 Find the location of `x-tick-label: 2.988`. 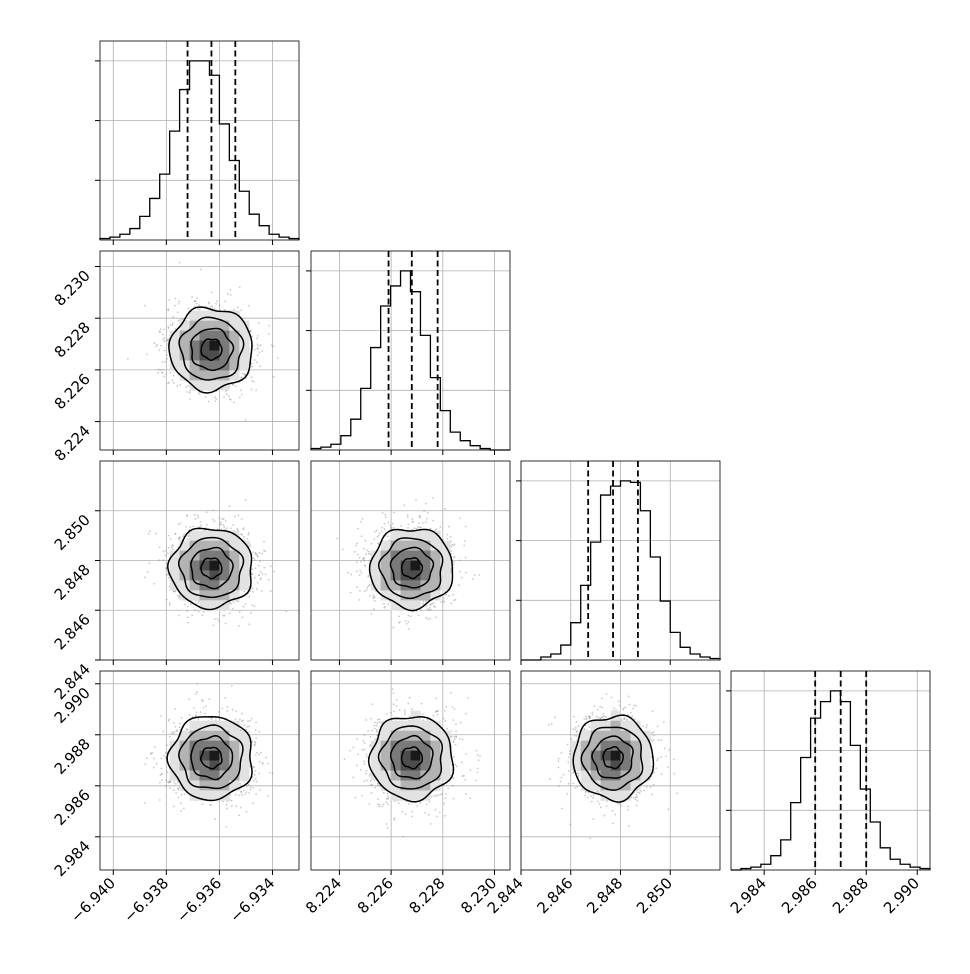

x-tick-label: 2.988 is located at coordinates (850, 895).